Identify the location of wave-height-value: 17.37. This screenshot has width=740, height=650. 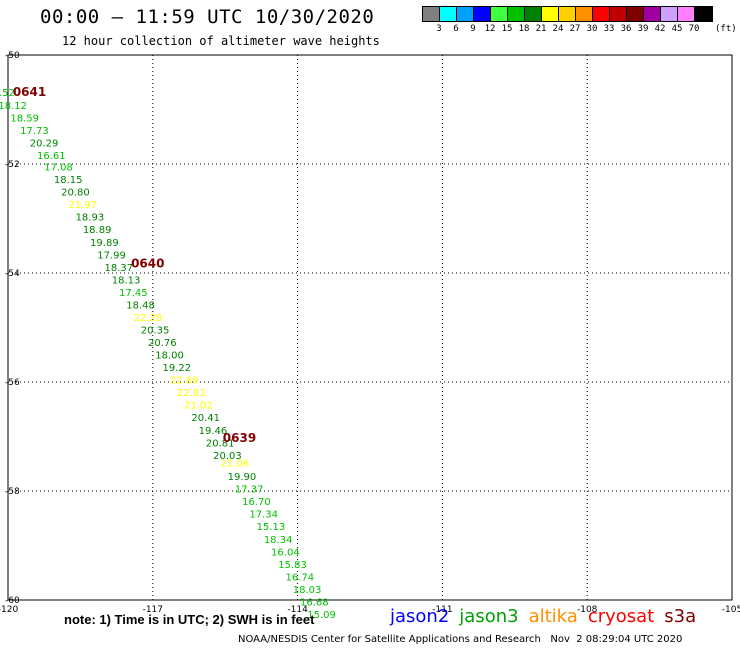
(249, 490).